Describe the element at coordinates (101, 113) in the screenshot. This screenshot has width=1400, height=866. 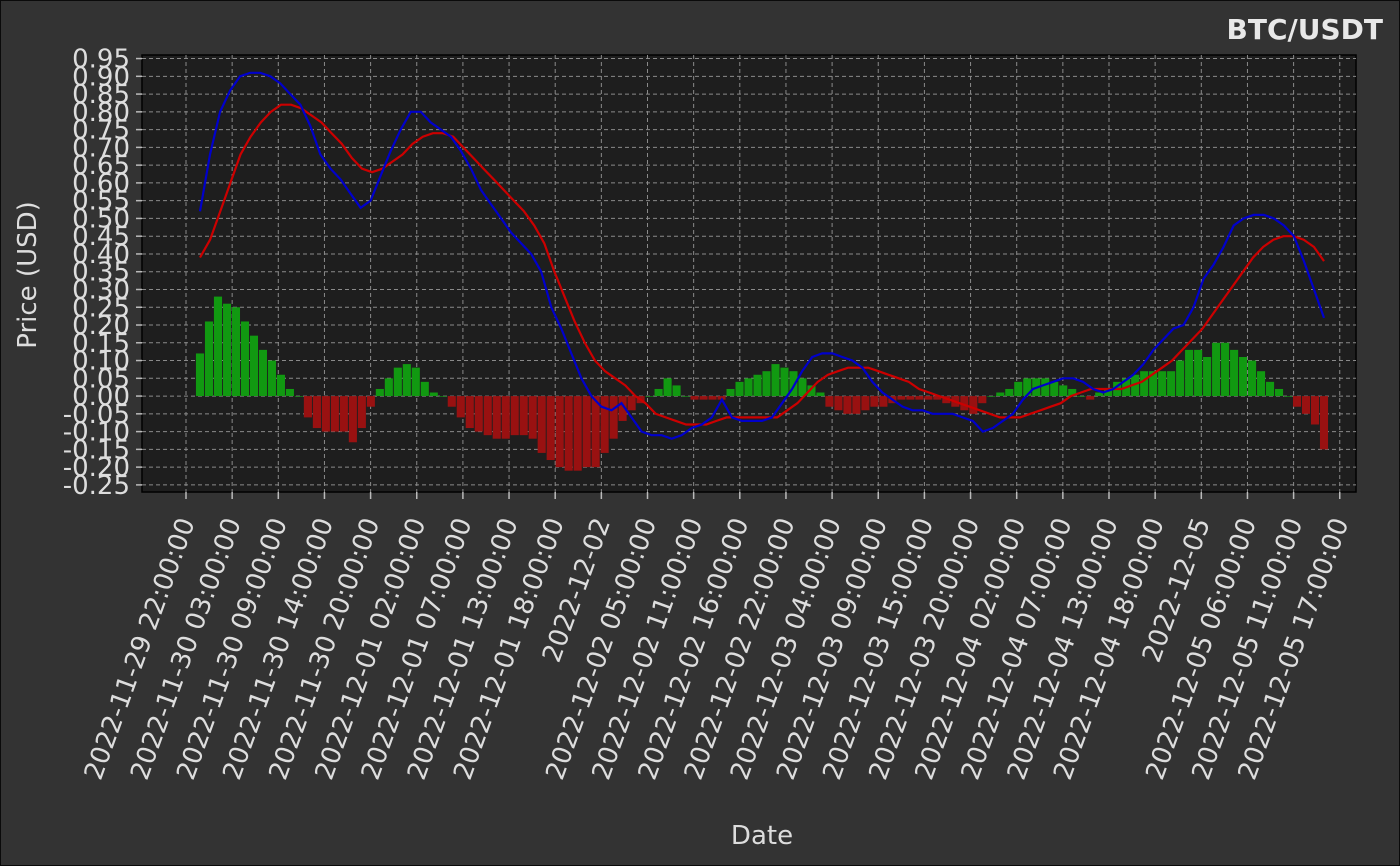
I see `y-tick-label: 0.80` at that location.